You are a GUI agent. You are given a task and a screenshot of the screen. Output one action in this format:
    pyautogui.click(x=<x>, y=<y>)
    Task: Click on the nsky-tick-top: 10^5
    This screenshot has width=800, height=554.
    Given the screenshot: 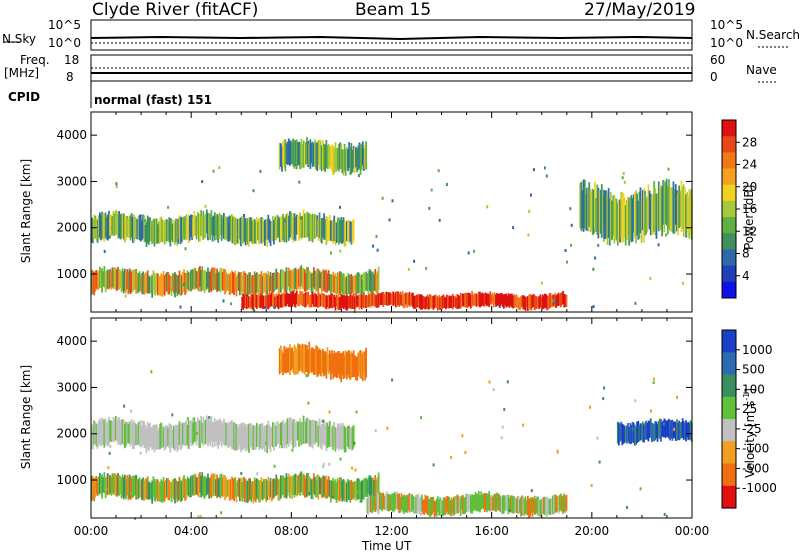 What is the action you would take?
    pyautogui.click(x=64, y=25)
    